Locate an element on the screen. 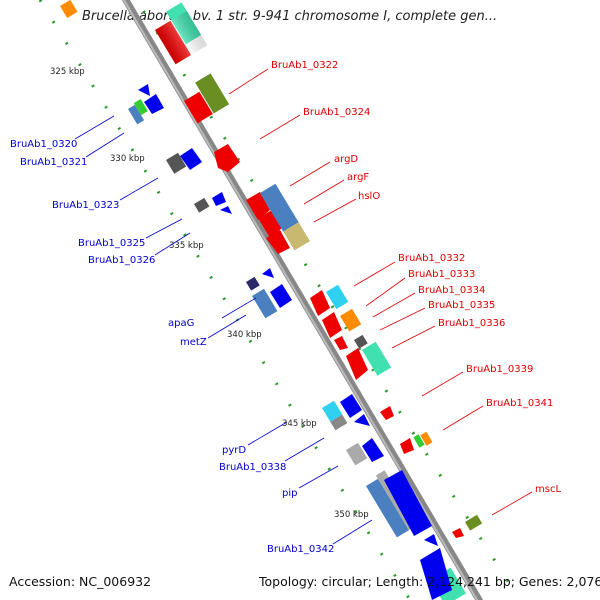 This screenshot has width=600, height=600. gene-label-forward: BruAb1_0332 is located at coordinates (431, 258).